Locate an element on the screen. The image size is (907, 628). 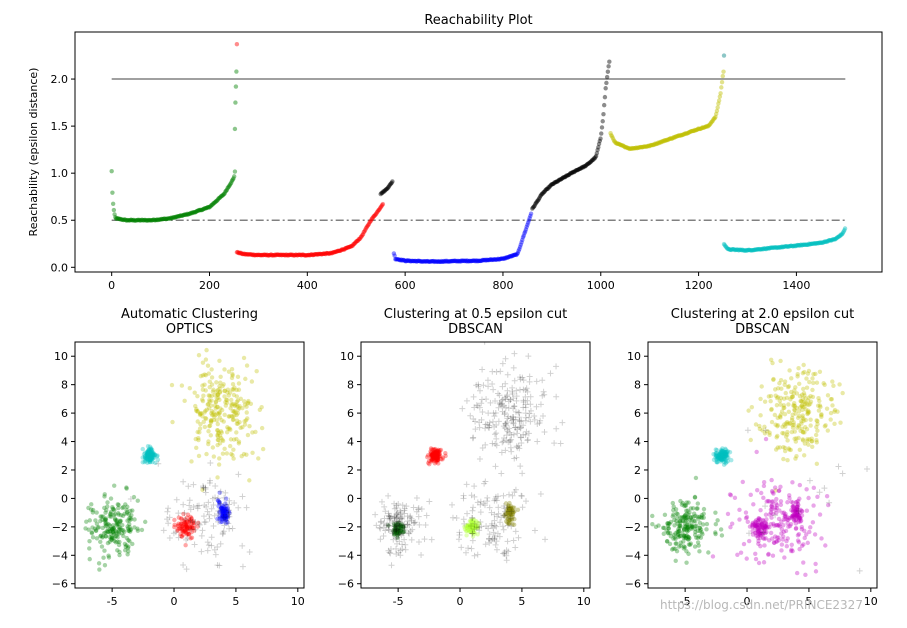
y-tick-label: 2.0 is located at coordinates (60, 79).